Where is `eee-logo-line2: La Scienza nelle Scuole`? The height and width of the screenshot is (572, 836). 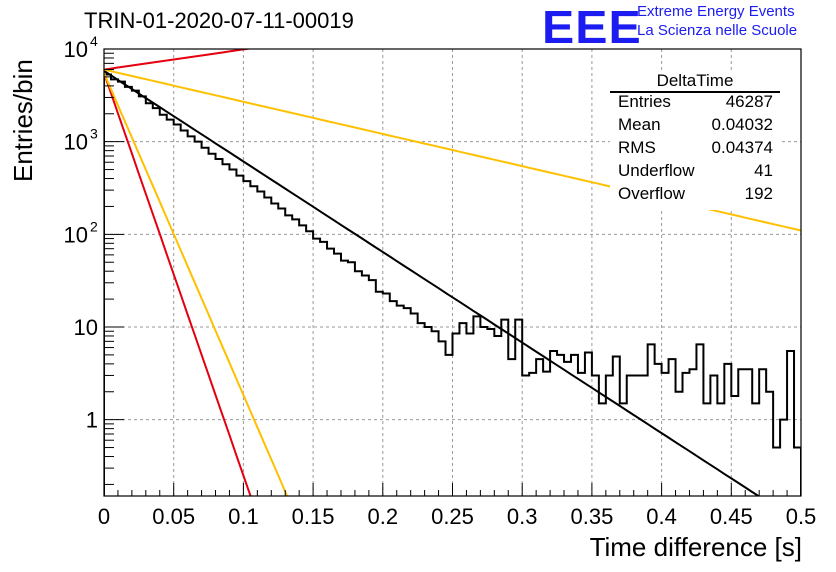
eee-logo-line2: La Scienza nelle Scuole is located at coordinates (717, 30).